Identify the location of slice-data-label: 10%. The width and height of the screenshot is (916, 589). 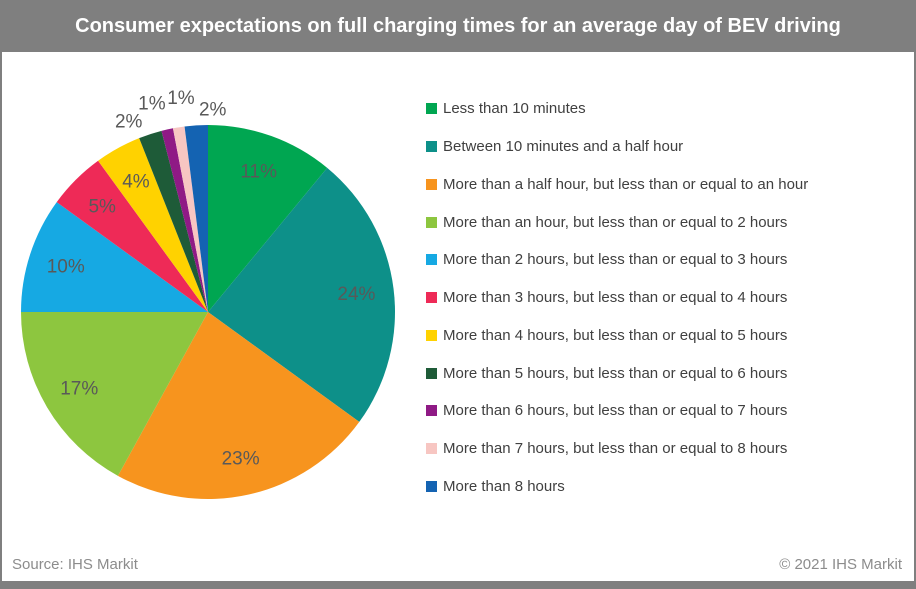
(66, 266).